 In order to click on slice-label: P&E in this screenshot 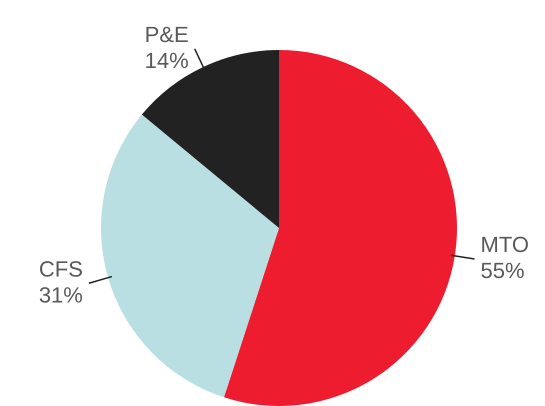, I will do `click(166, 34)`.